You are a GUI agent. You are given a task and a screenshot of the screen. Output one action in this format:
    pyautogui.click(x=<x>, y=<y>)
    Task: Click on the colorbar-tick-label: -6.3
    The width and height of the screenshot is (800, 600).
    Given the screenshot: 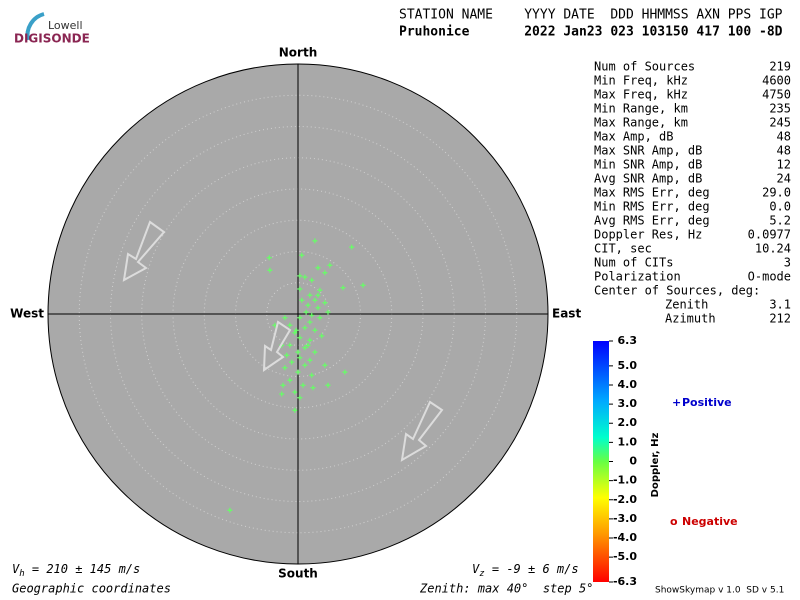 What is the action you would take?
    pyautogui.click(x=625, y=581)
    